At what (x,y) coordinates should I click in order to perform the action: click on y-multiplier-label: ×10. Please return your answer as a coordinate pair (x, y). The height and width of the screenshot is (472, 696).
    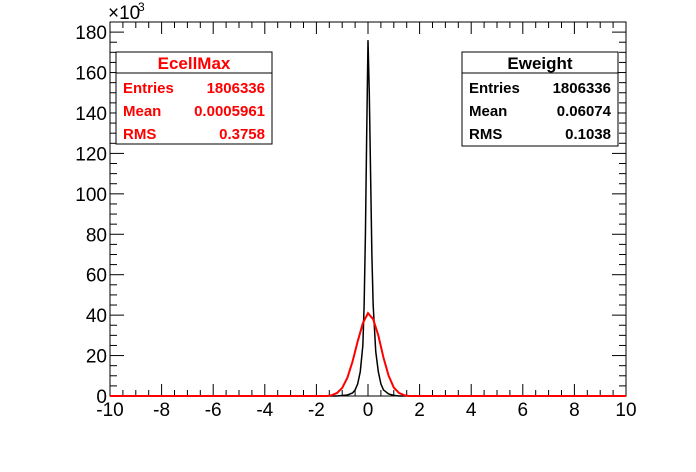
    Looking at the image, I should click on (124, 13).